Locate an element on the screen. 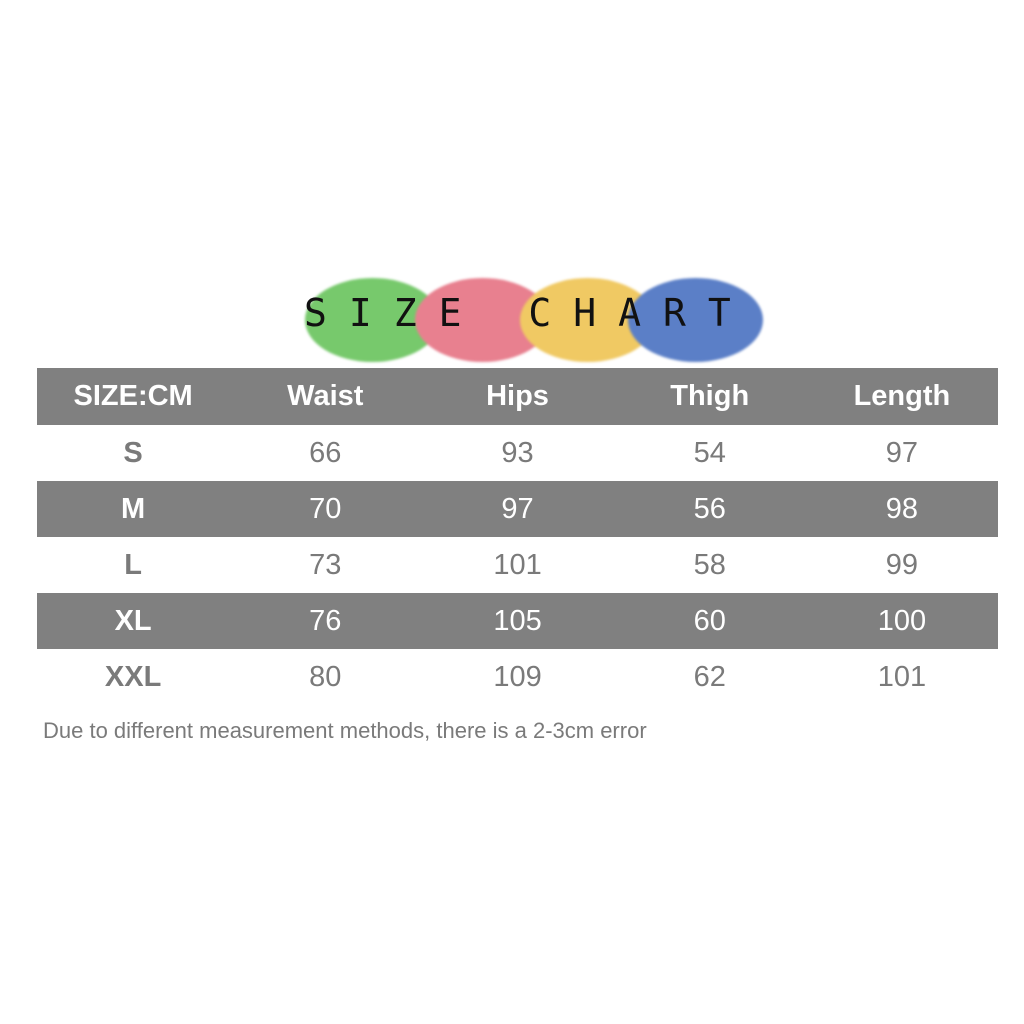 Image resolution: width=1024 pixels, height=1024 pixels. size-chart-title-graphic: SIZE CHART is located at coordinates (540, 317).